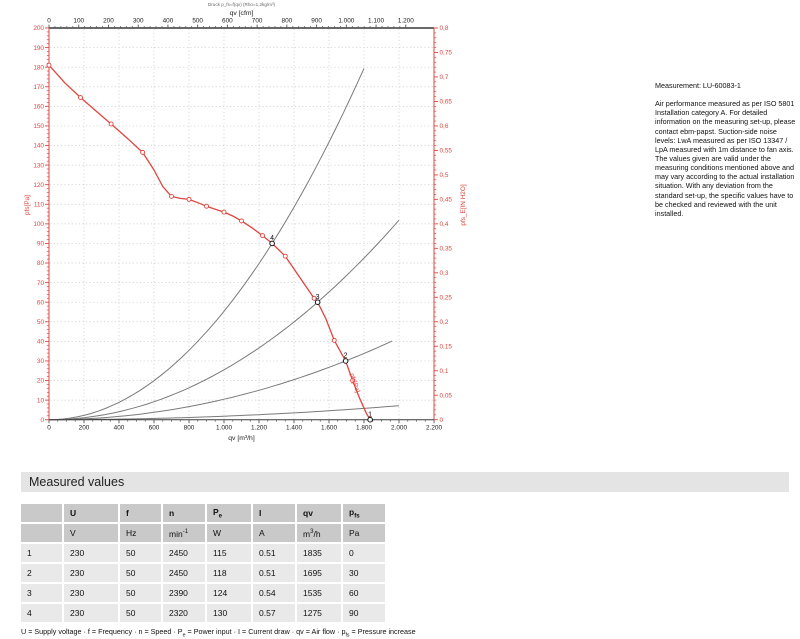 The width and height of the screenshot is (800, 639). What do you see at coordinates (446, 395) in the screenshot?
I see `svg-text: 0,05` at bounding box center [446, 395].